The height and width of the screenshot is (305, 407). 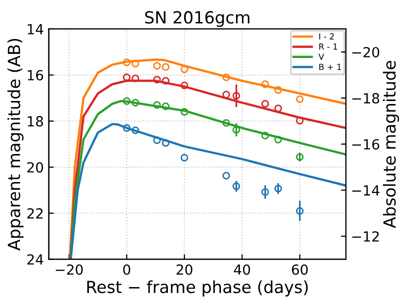 What do you see at coordinates (69, 269) in the screenshot?
I see `x-tick-label: −20` at bounding box center [69, 269].